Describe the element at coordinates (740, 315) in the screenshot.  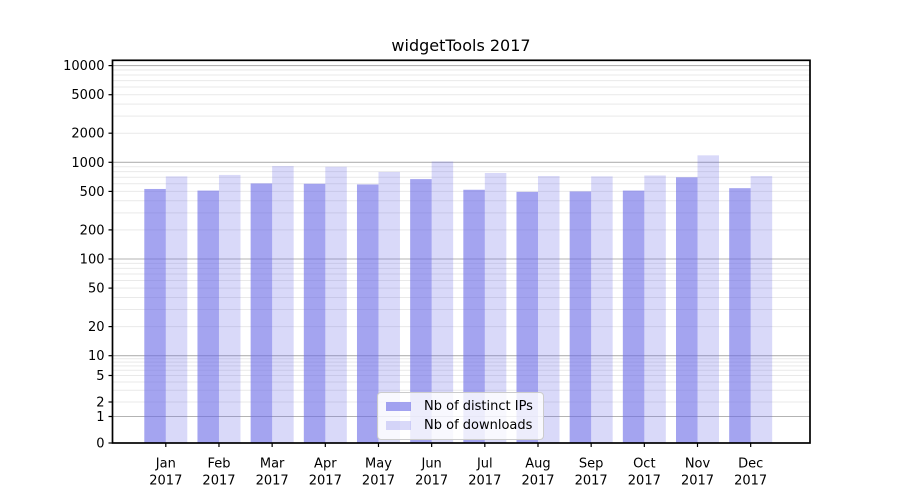
I see `bar-distinct-ips-dec` at that location.